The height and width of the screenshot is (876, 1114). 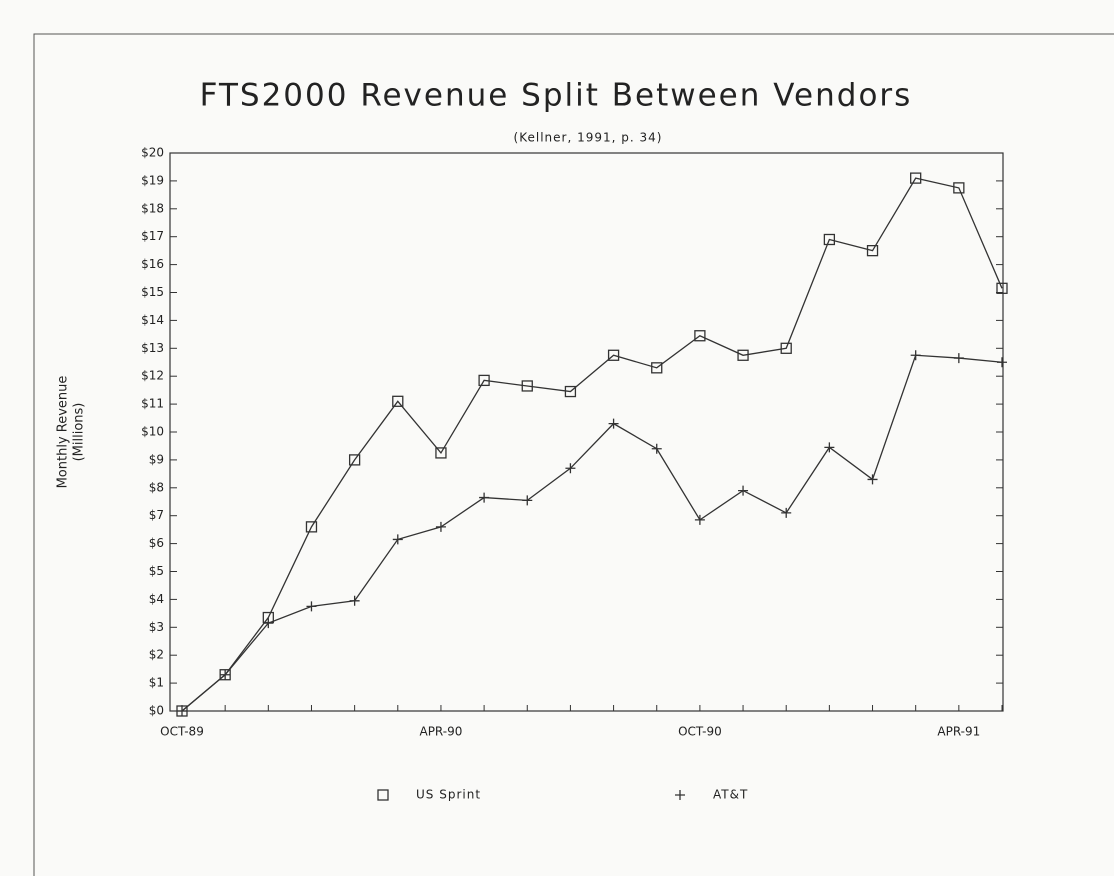 What do you see at coordinates (152, 320) in the screenshot?
I see `y-tick-label: $14` at bounding box center [152, 320].